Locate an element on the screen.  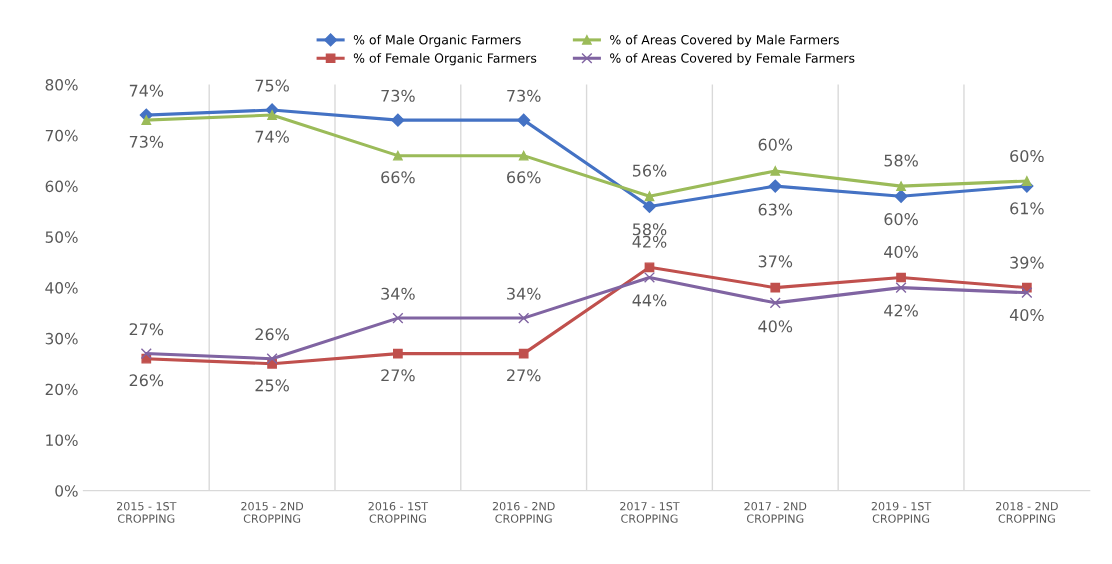
x-tick-label: 2016 - 2ND CROPPING is located at coordinates (523, 512).